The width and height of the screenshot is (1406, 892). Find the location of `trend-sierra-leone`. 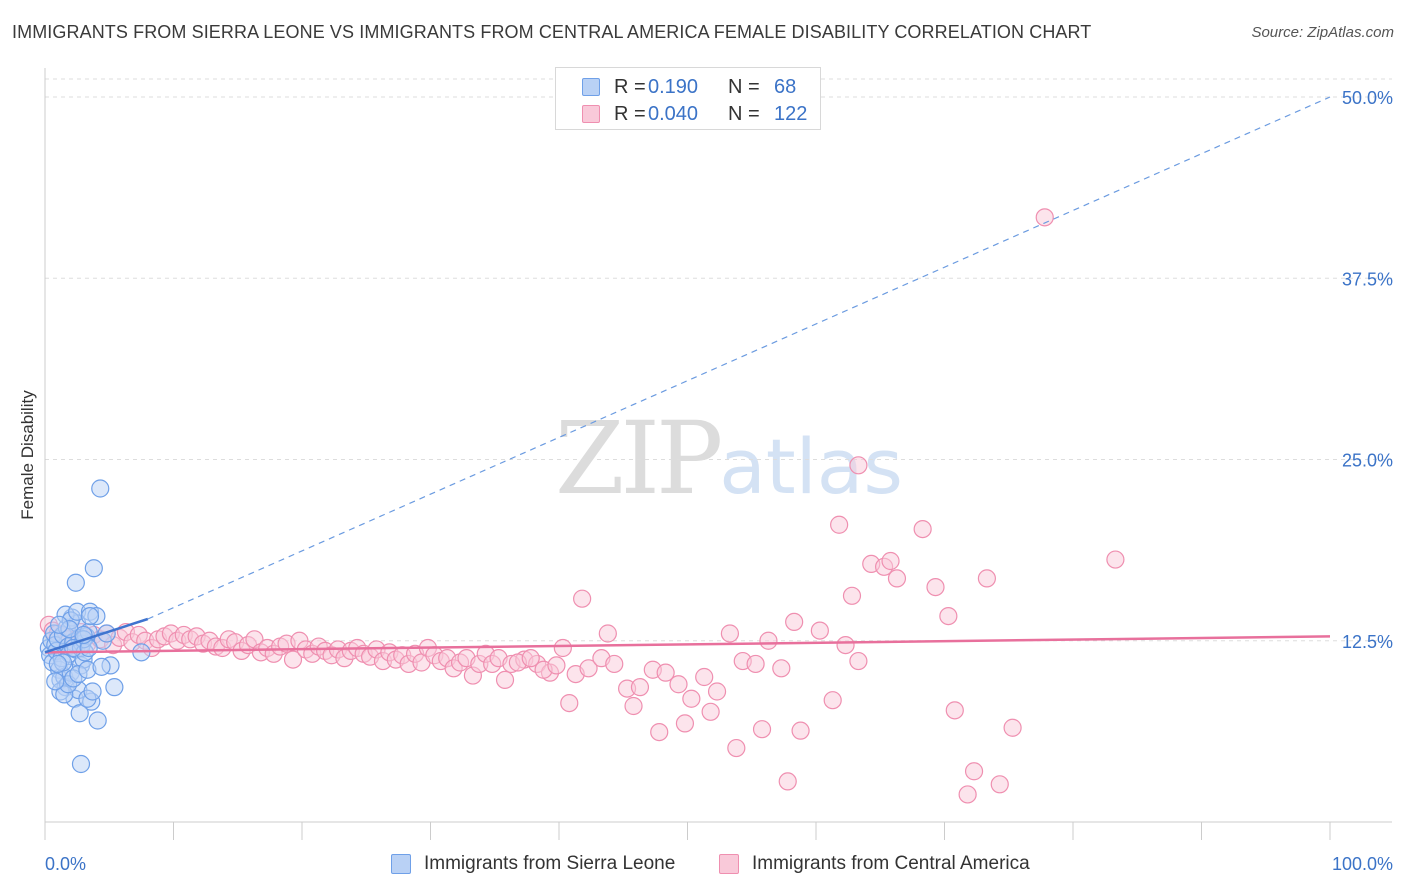

trend-sierra-leone is located at coordinates (96, 635).